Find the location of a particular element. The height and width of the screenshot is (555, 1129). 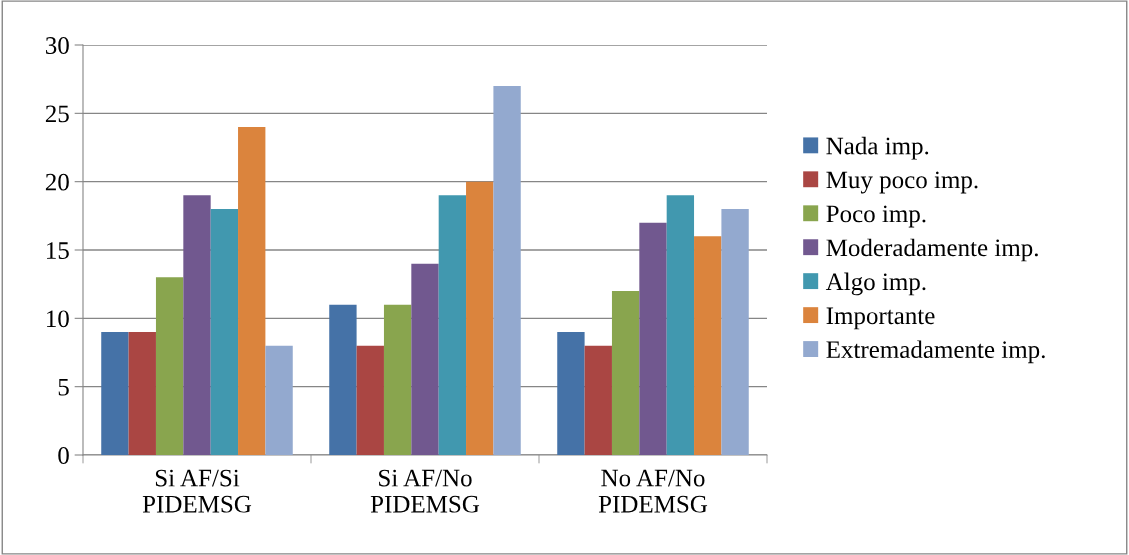

x-tick-label: Si AF/No PIDEMSG is located at coordinates (425, 491).